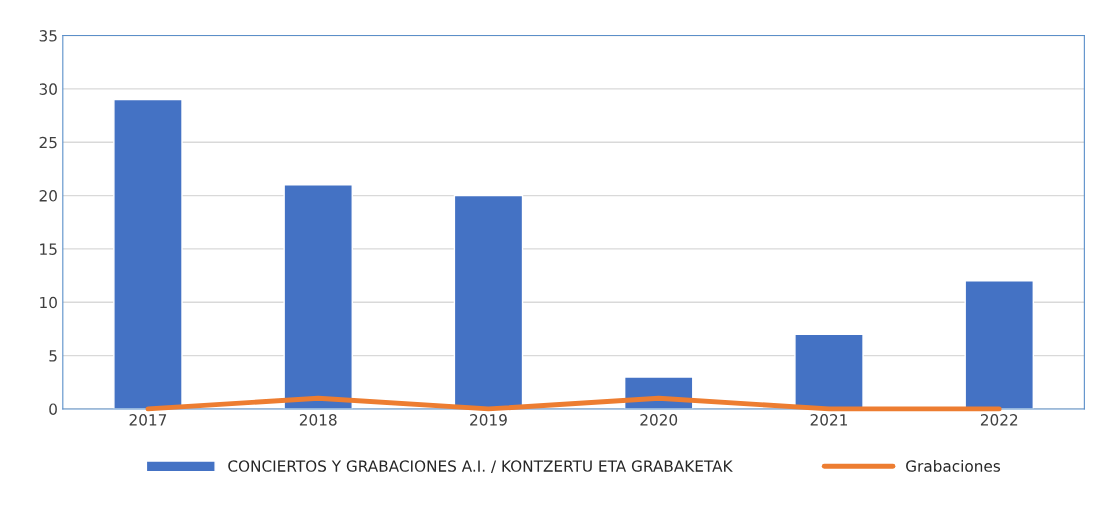 This screenshot has height=508, width=1102. I want to click on y-tick-label: 35, so click(48, 36).